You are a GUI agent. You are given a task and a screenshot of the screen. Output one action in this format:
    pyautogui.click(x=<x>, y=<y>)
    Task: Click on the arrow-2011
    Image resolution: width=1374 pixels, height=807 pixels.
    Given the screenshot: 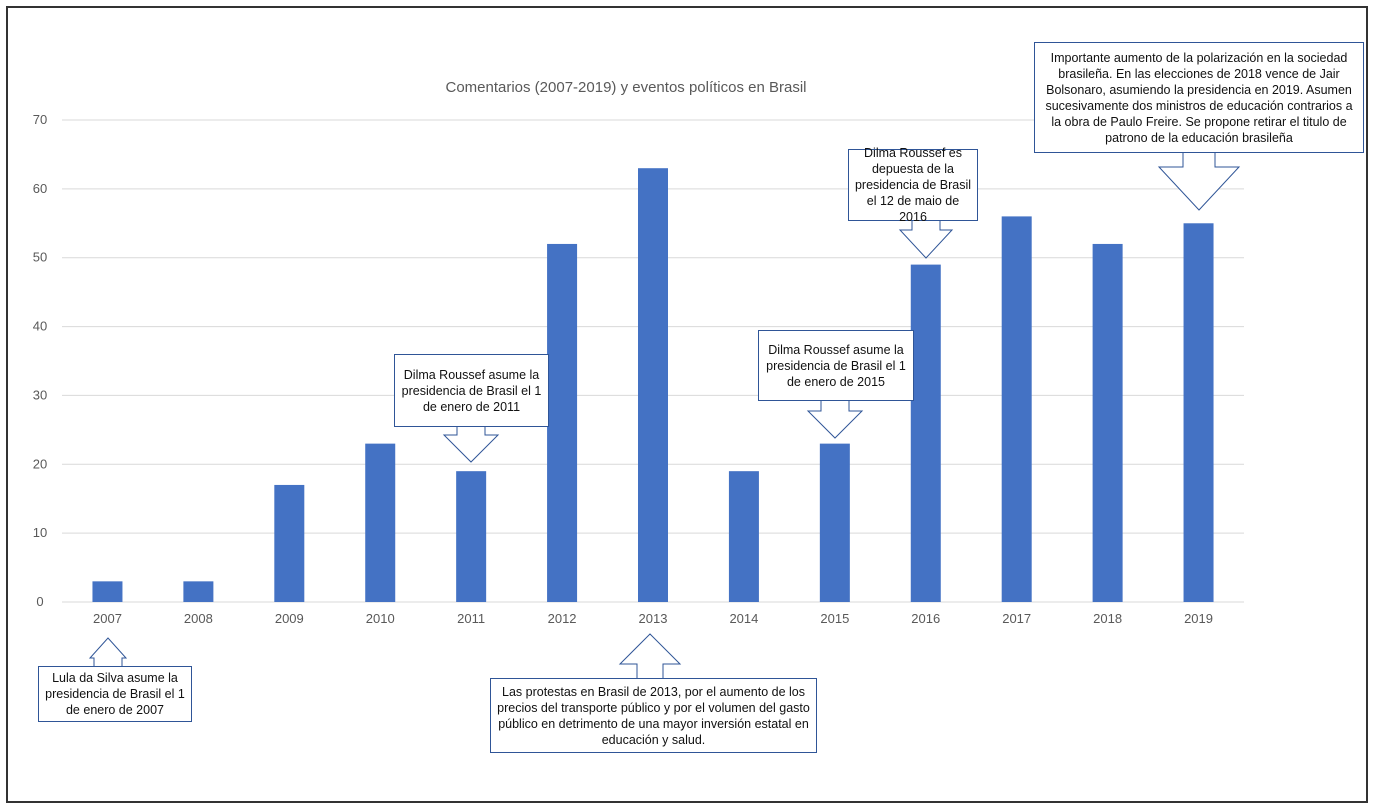 What is the action you would take?
    pyautogui.click(x=471, y=445)
    